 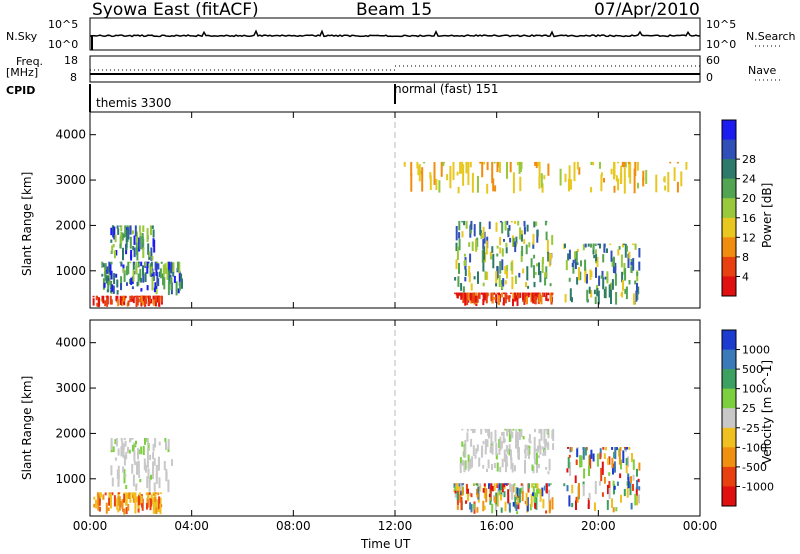 I want to click on cpid-label: CPID, so click(x=21, y=90).